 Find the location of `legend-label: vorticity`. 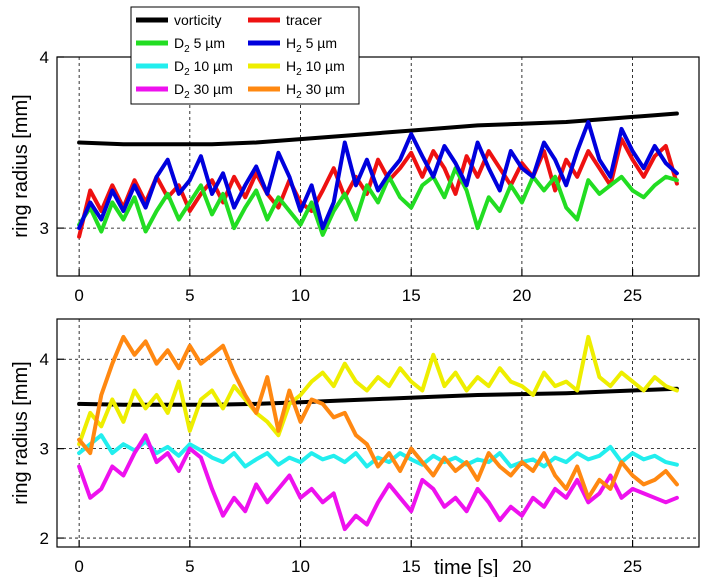

legend-label: vorticity is located at coordinates (197, 20).